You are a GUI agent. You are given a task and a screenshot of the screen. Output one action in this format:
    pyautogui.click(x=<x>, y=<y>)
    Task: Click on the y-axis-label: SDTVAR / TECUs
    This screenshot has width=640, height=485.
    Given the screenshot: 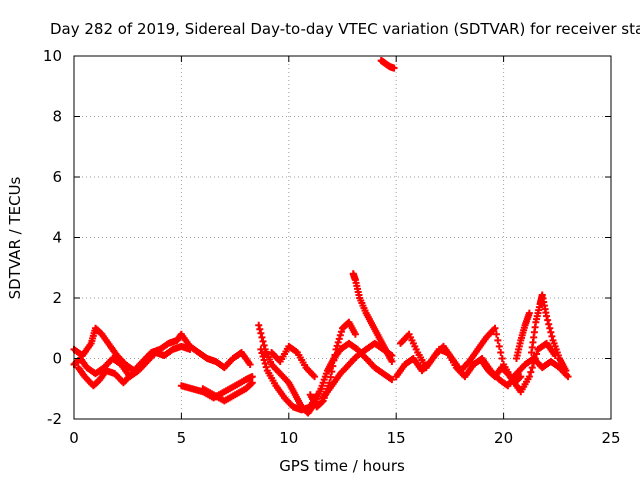 What is the action you would take?
    pyautogui.click(x=15, y=237)
    